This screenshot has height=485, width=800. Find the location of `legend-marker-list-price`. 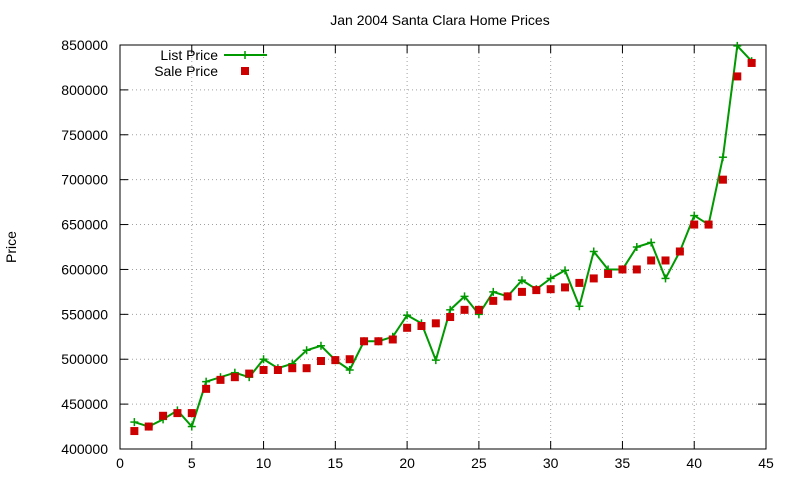

legend-marker-list-price is located at coordinates (245, 55).